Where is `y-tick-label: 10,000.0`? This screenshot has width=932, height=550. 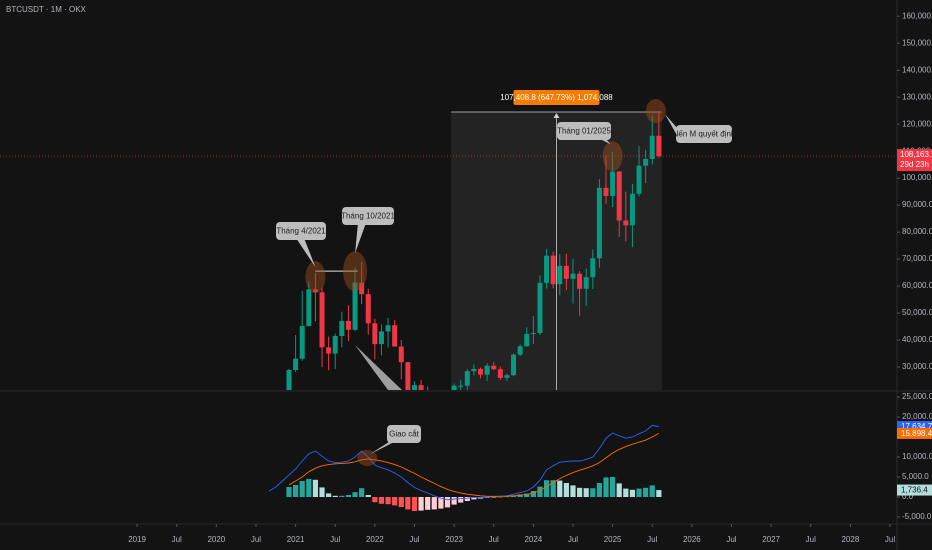 y-tick-label: 10,000.0 is located at coordinates (917, 456).